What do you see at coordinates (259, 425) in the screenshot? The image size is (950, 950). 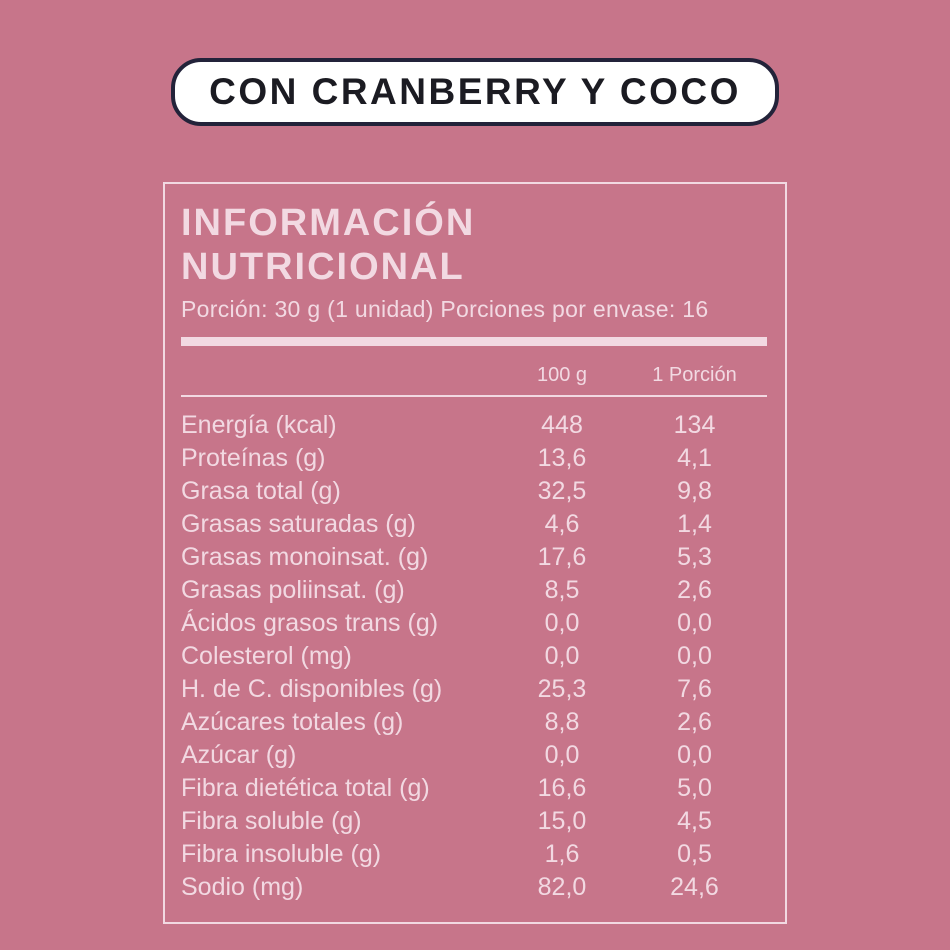 I see `row-label: Energía (kcal)` at bounding box center [259, 425].